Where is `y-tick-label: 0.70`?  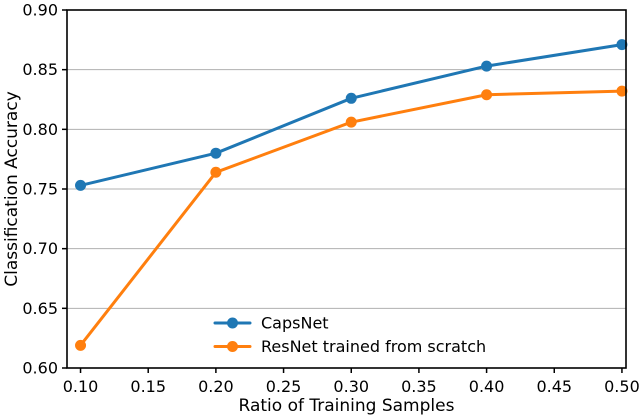 y-tick-label: 0.70 is located at coordinates (40, 248).